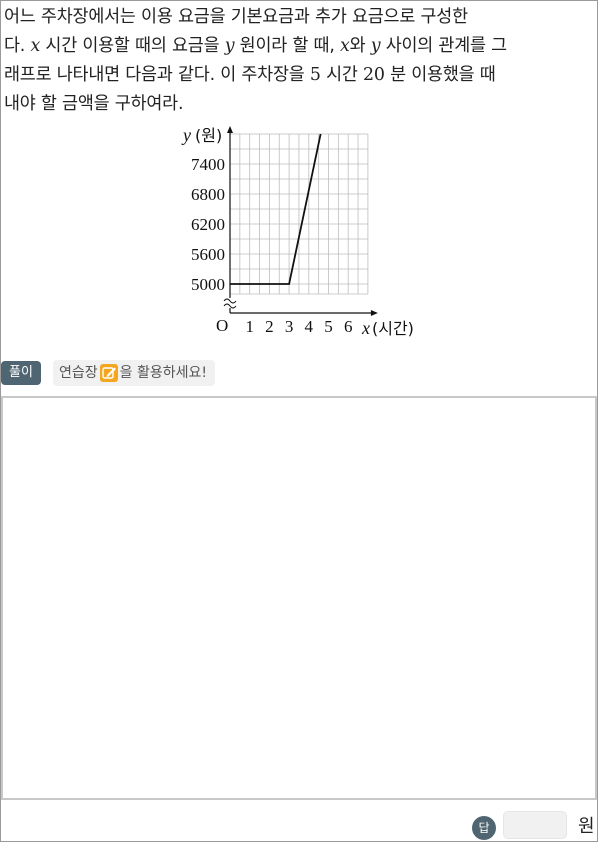 This screenshot has height=842, width=598. I want to click on answer-badge: 답, so click(484, 828).